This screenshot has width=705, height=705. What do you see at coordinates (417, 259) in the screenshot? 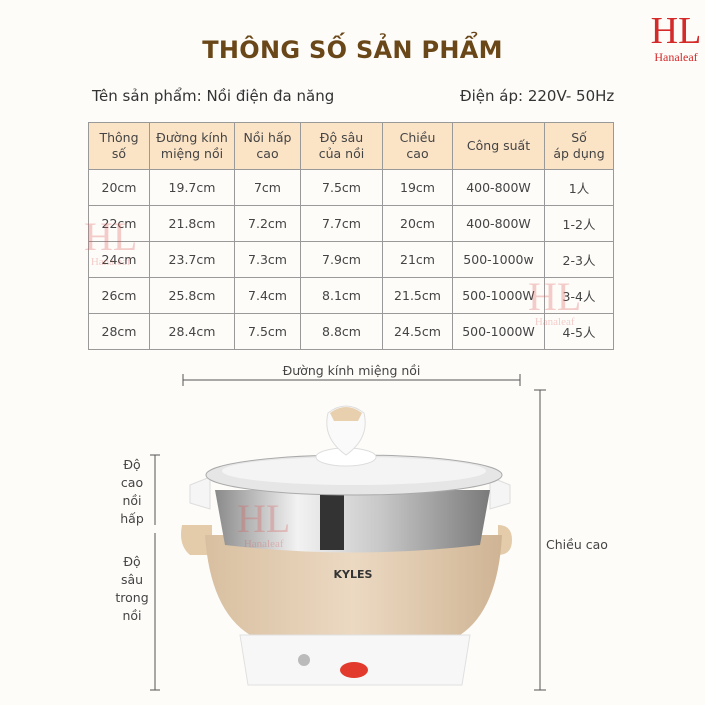
I see `table-cell: 21cm` at bounding box center [417, 259].